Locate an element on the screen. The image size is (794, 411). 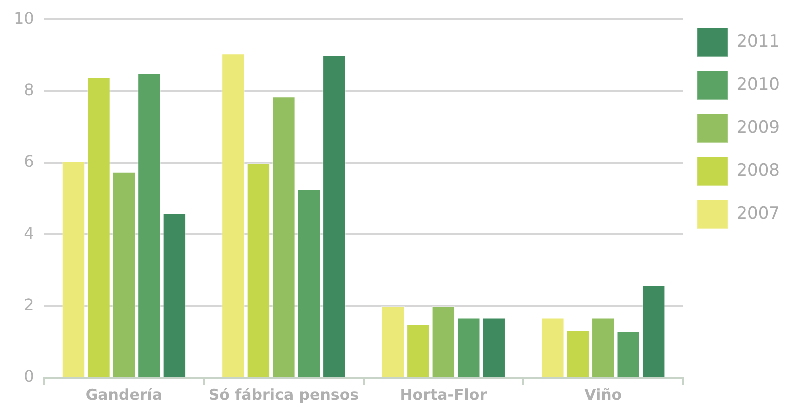
y-tick-label: 4 is located at coordinates (29, 233).